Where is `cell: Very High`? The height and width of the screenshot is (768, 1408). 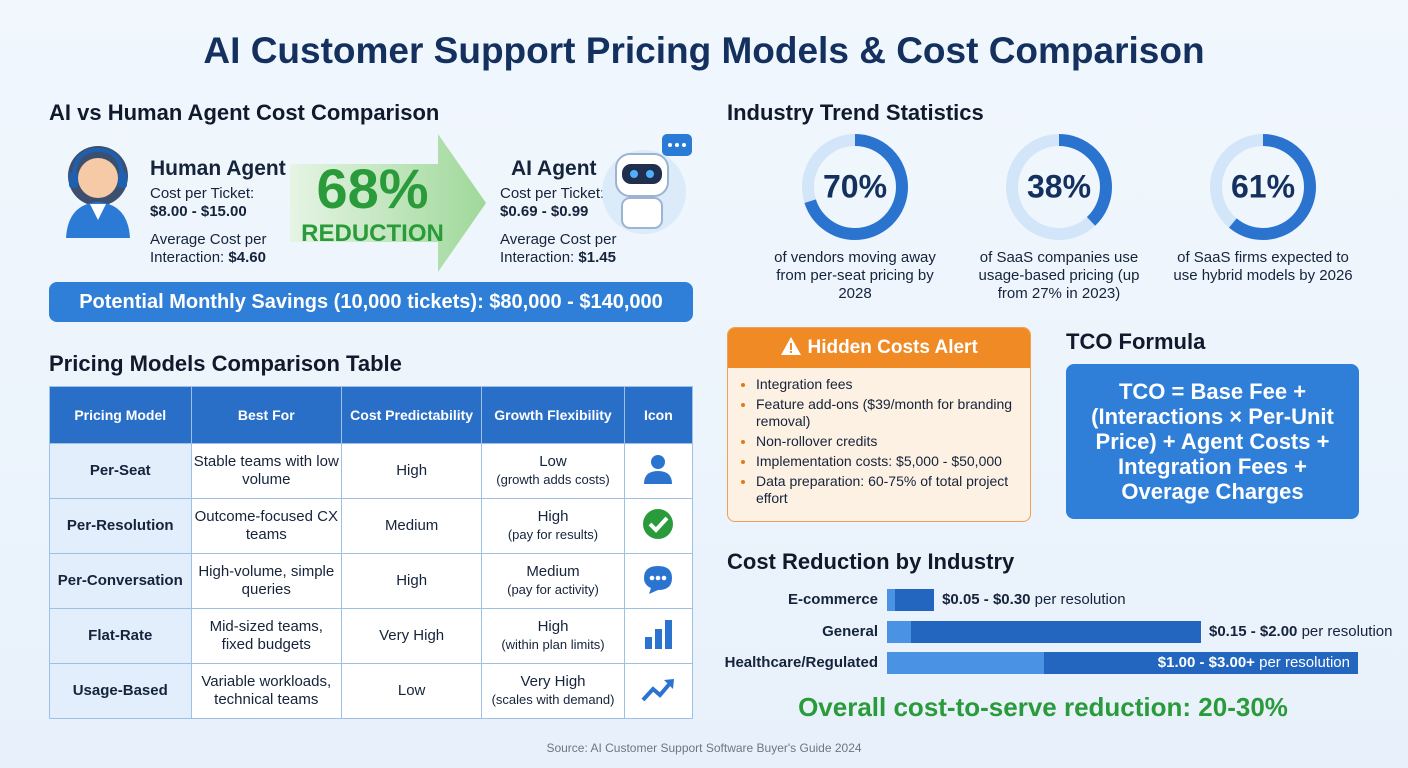 cell: Very High is located at coordinates (412, 636).